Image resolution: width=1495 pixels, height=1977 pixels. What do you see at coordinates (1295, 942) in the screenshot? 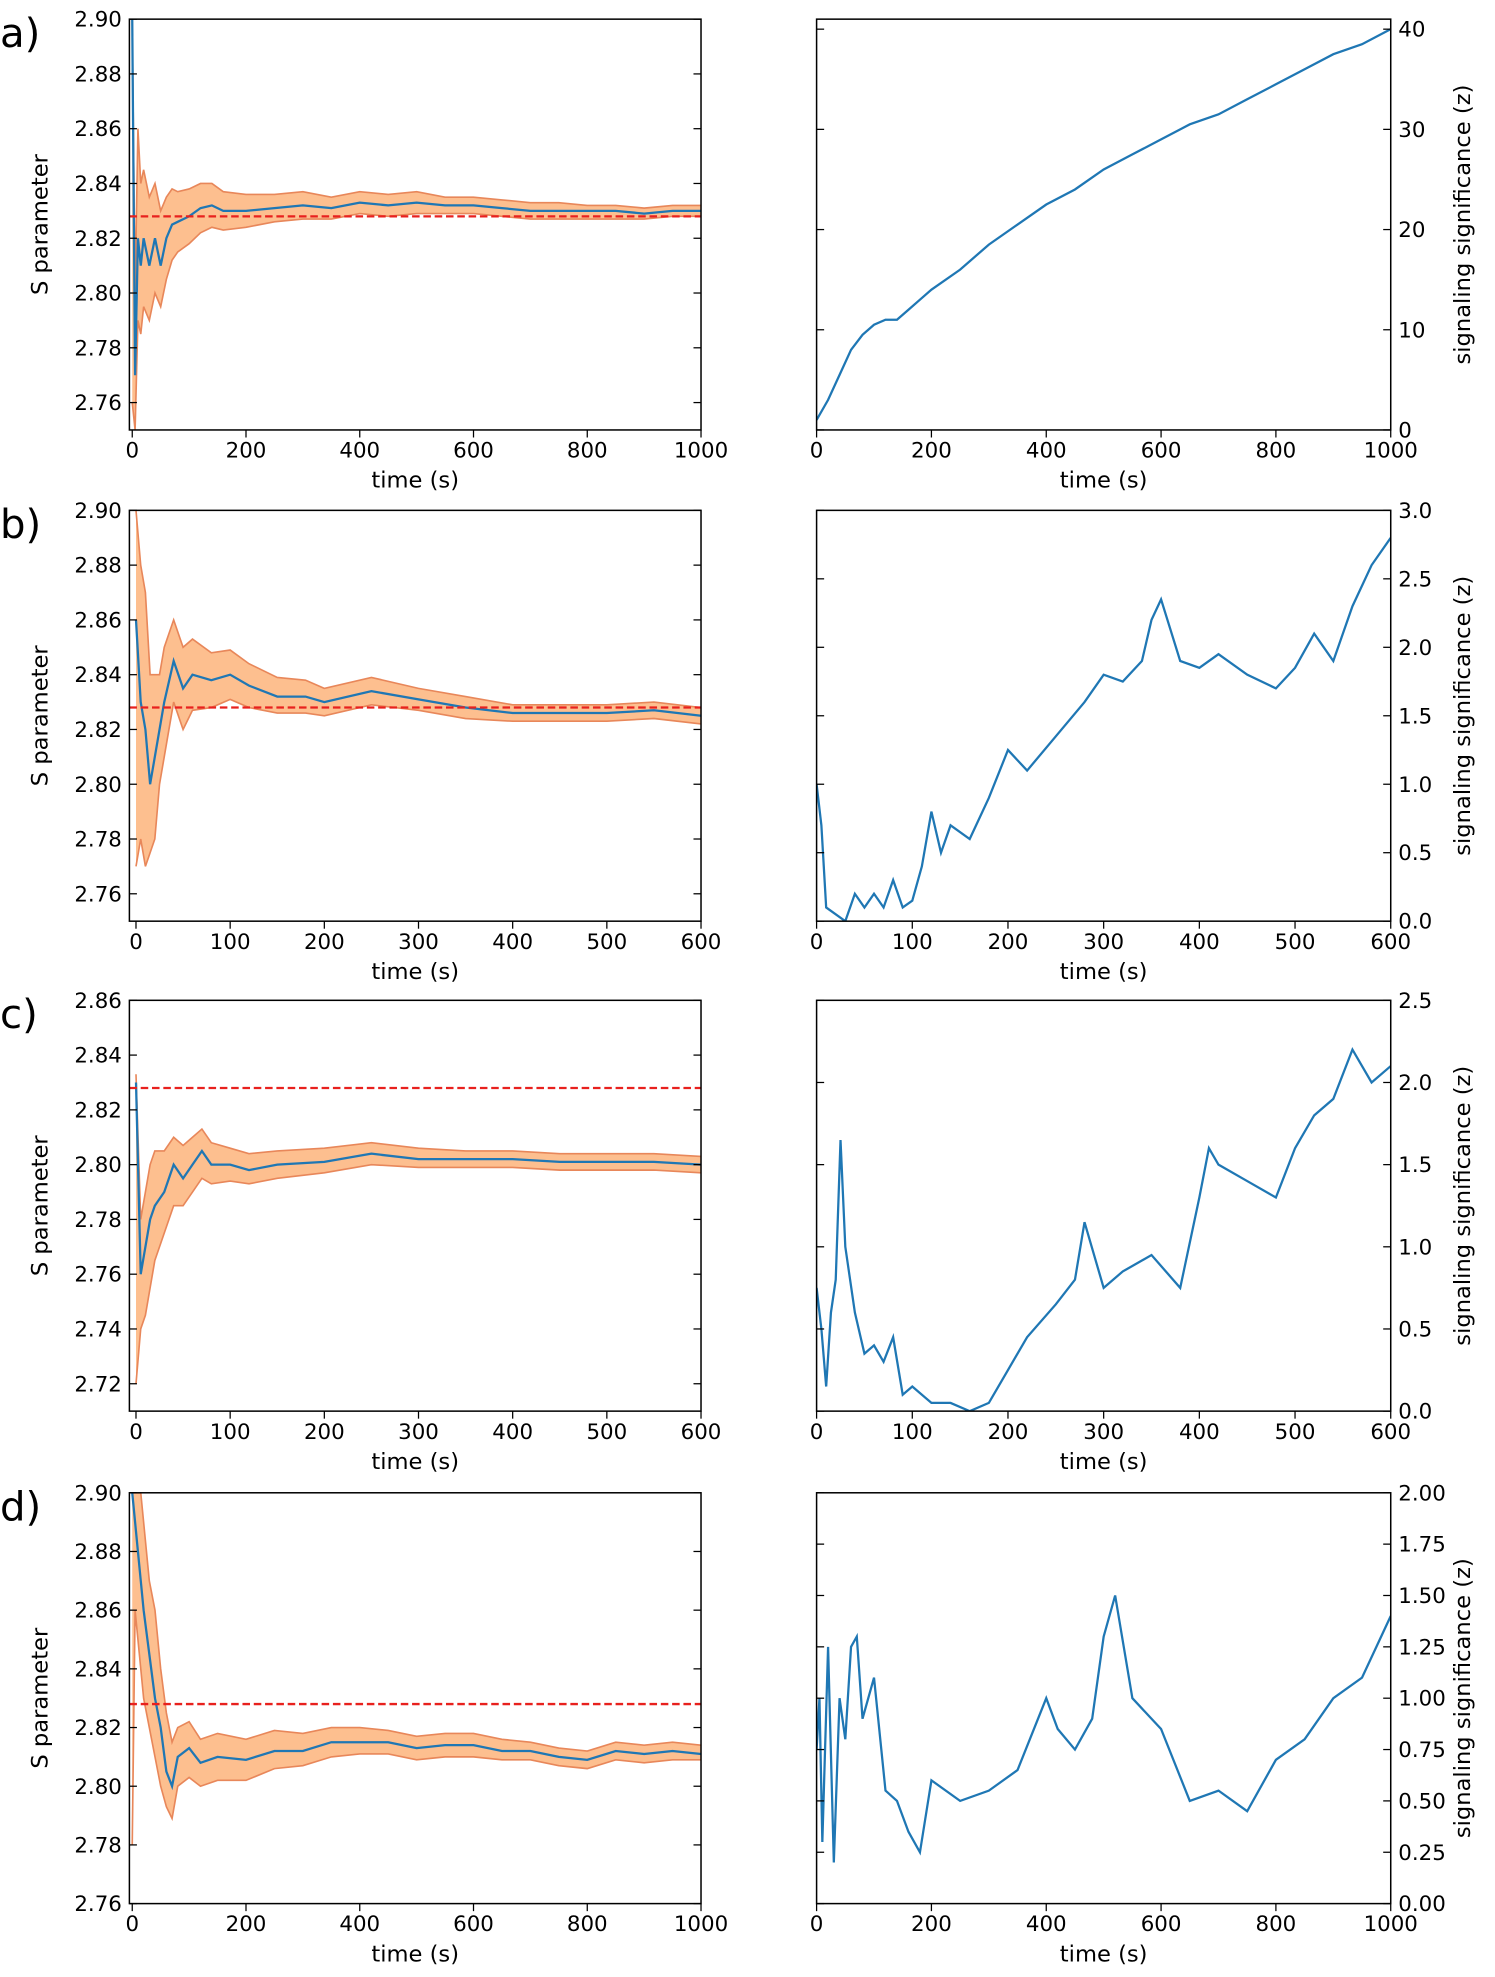
I see `x-tick-label: 500` at bounding box center [1295, 942].